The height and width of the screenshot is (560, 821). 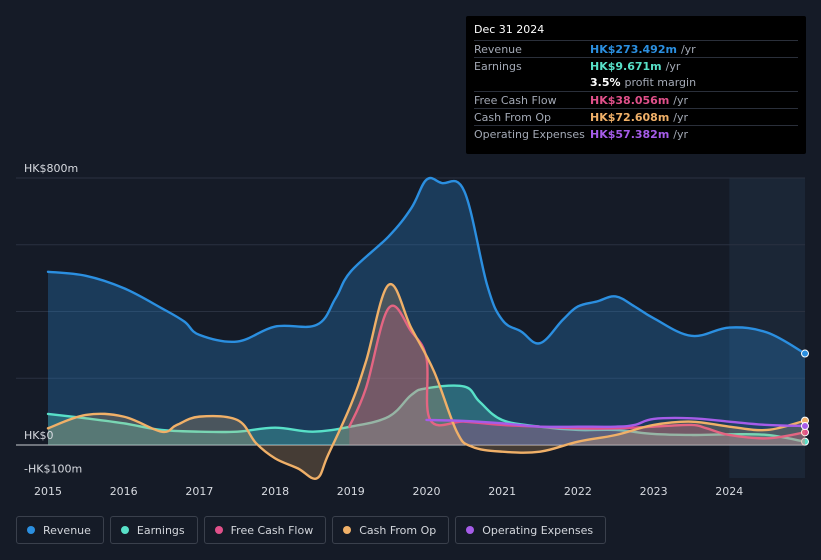 I want to click on x-axis-tick-label: 2022, so click(x=578, y=491).